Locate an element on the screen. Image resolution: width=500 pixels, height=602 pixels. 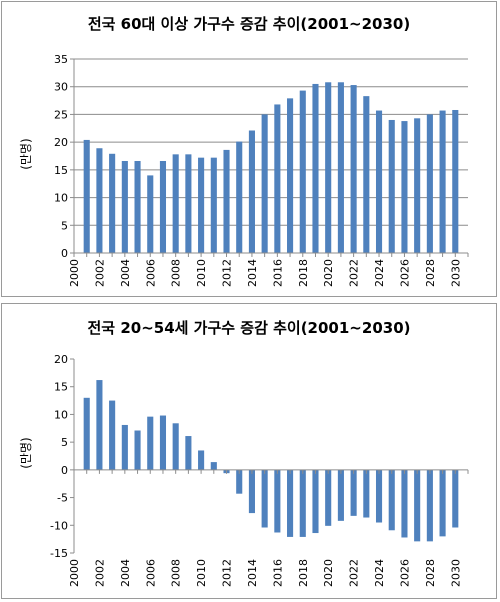
y-tick-label: 20 is located at coordinates (61, 359).